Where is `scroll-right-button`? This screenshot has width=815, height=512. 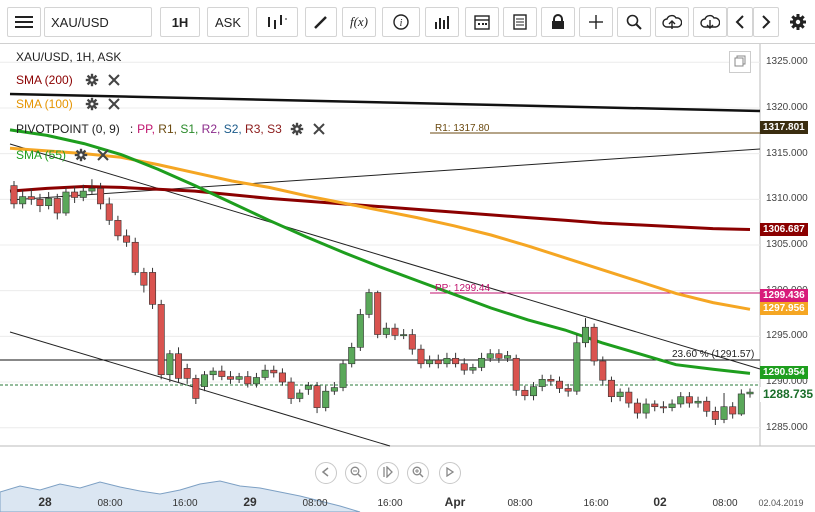 scroll-right-button is located at coordinates (766, 22).